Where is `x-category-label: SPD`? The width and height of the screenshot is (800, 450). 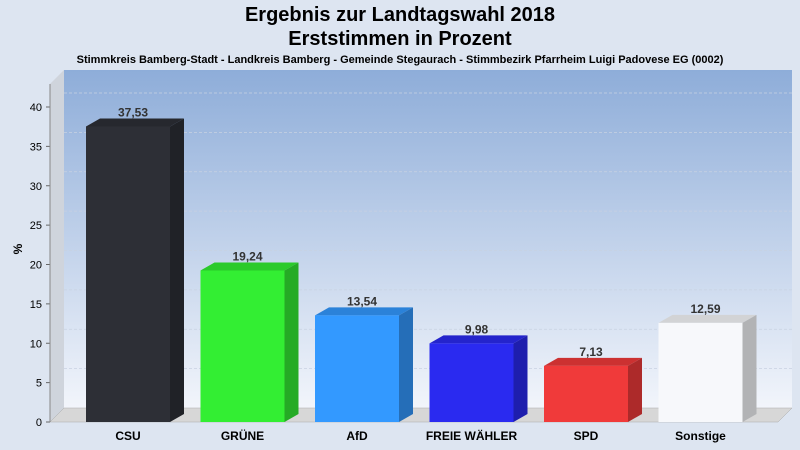
x-category-label: SPD is located at coordinates (586, 436).